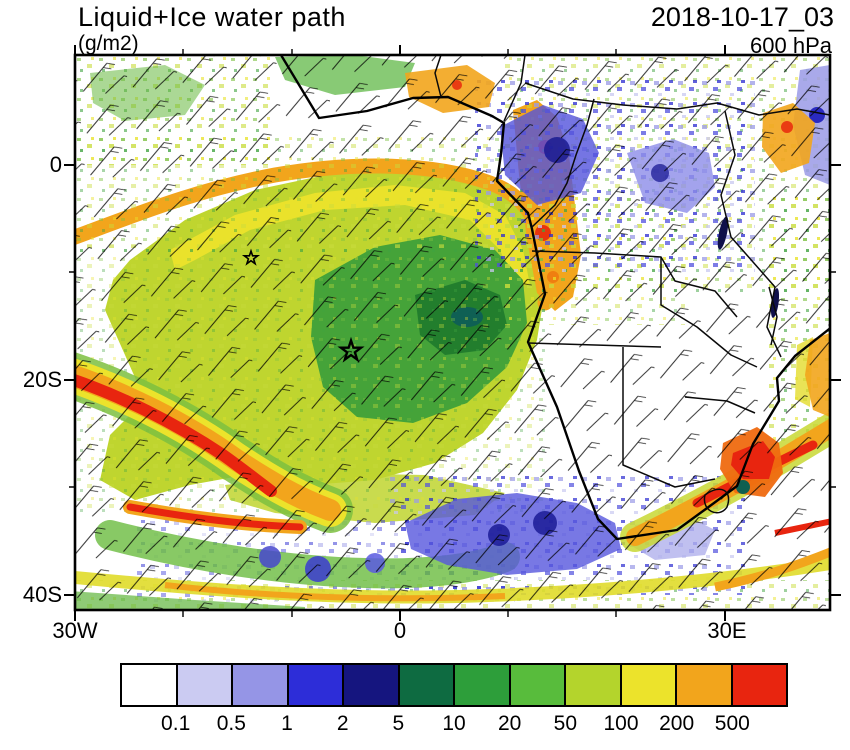 The height and width of the screenshot is (750, 850). What do you see at coordinates (400, 630) in the screenshot?
I see `x-axis-label-0: 0` at bounding box center [400, 630].